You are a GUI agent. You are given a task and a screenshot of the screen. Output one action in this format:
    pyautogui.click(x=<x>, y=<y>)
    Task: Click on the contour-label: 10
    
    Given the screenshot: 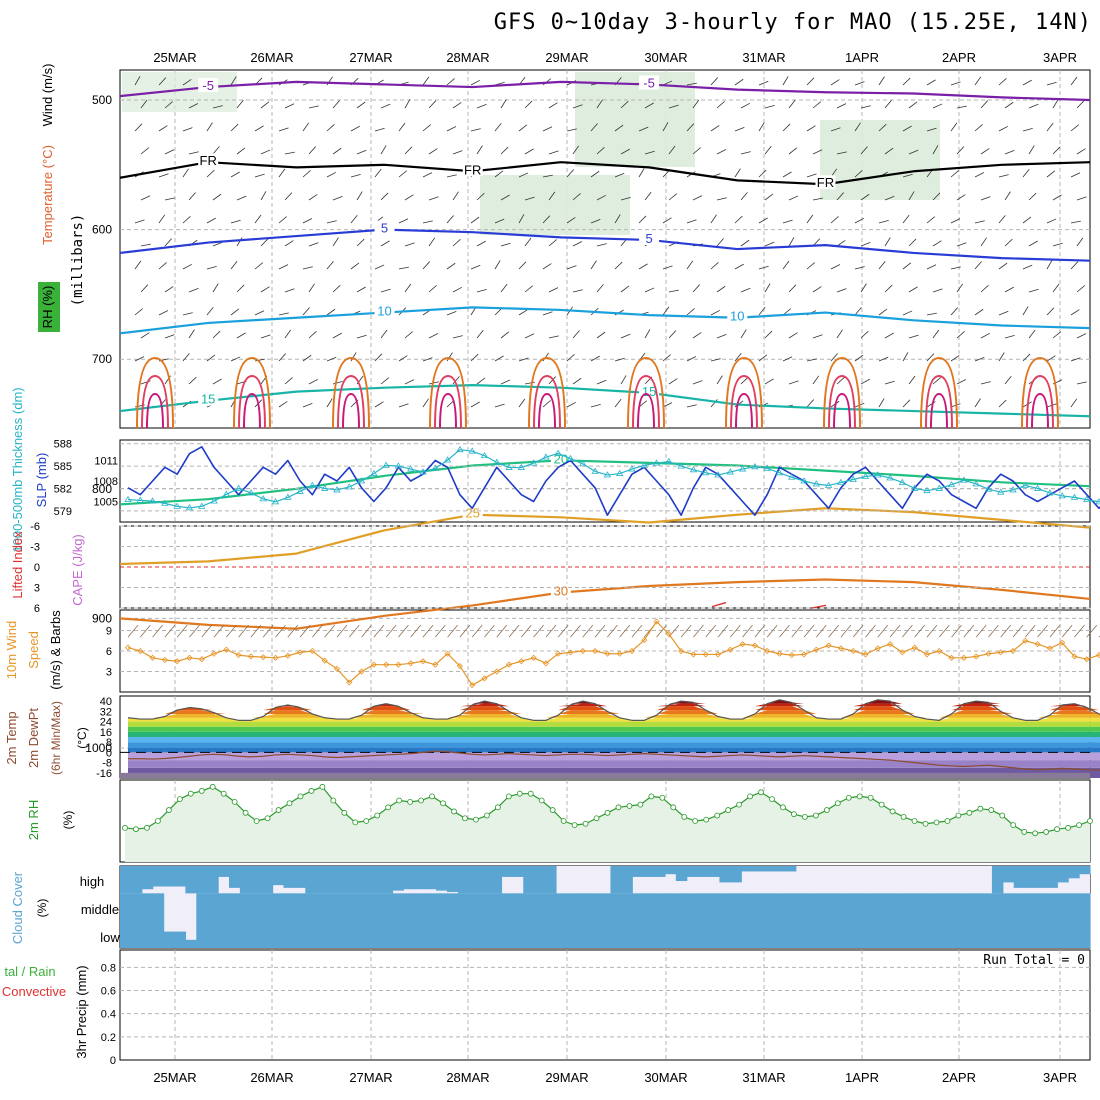 What is the action you would take?
    pyautogui.click(x=384, y=311)
    